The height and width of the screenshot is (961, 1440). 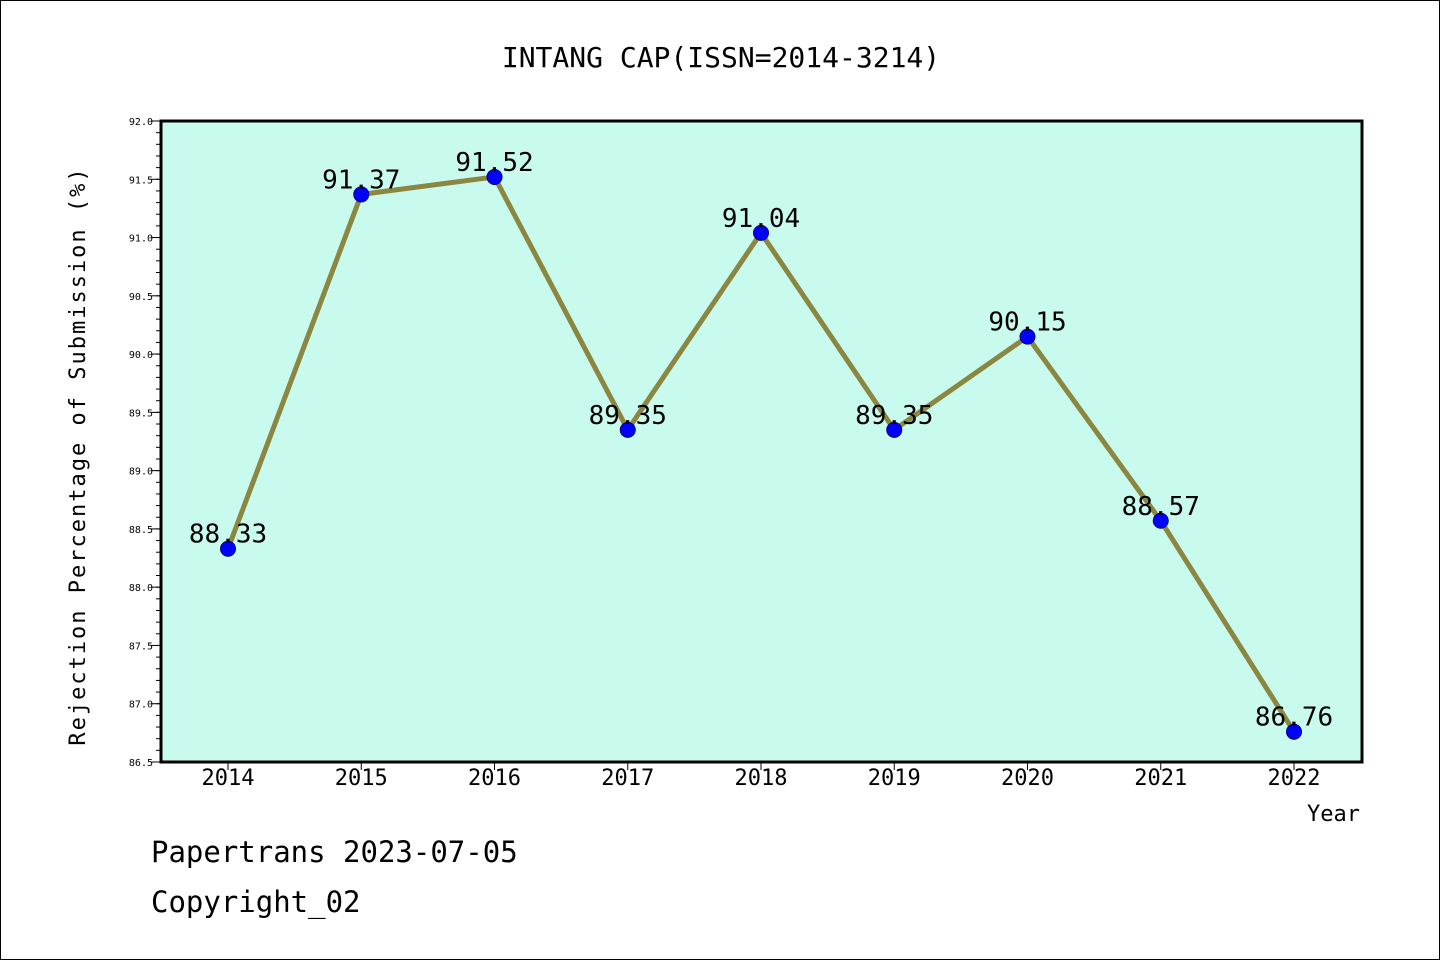 I want to click on x-tick-label: 2020, so click(x=1027, y=778).